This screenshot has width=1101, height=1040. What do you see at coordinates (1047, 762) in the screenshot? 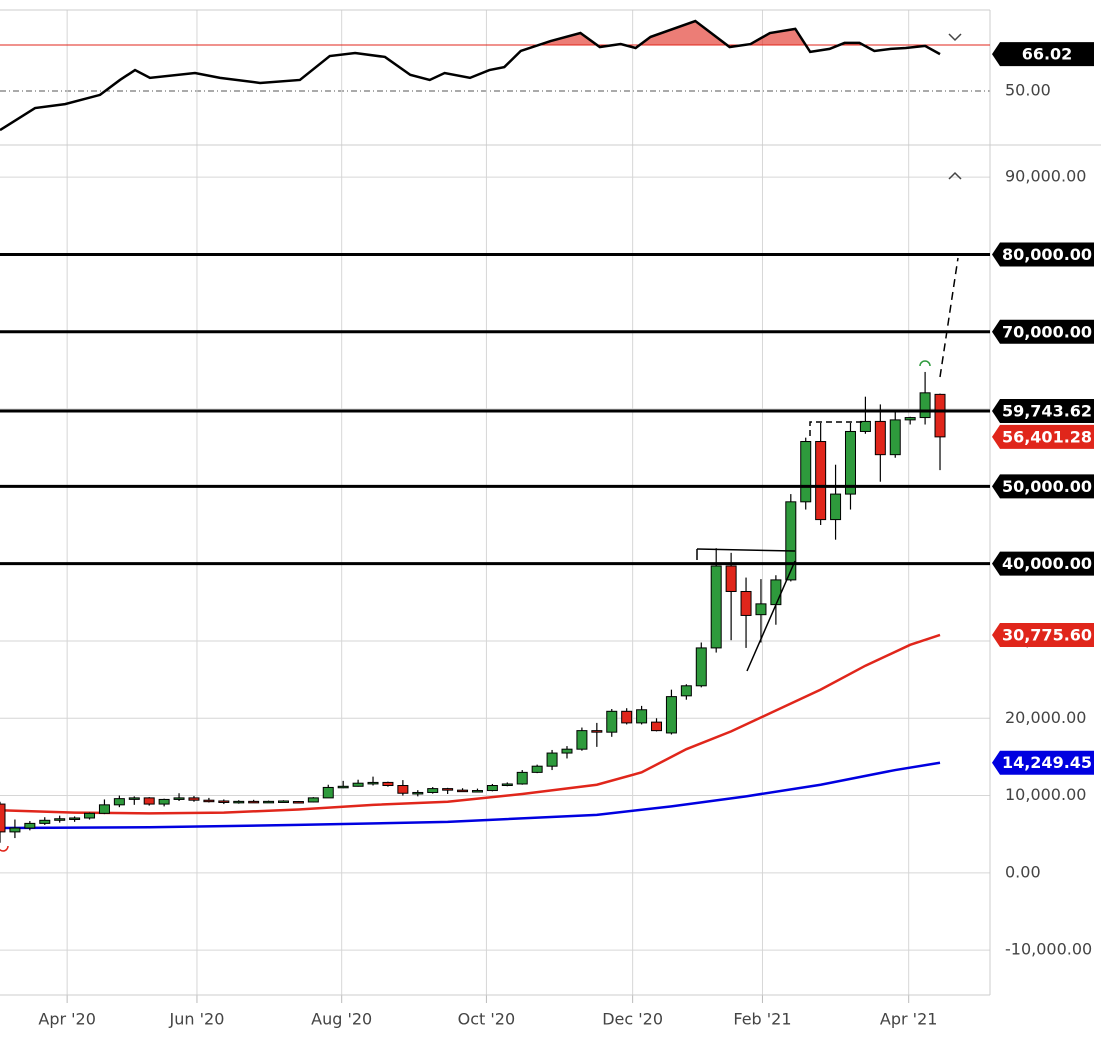
I see `price-badge-text: 14,249.45` at bounding box center [1047, 762].